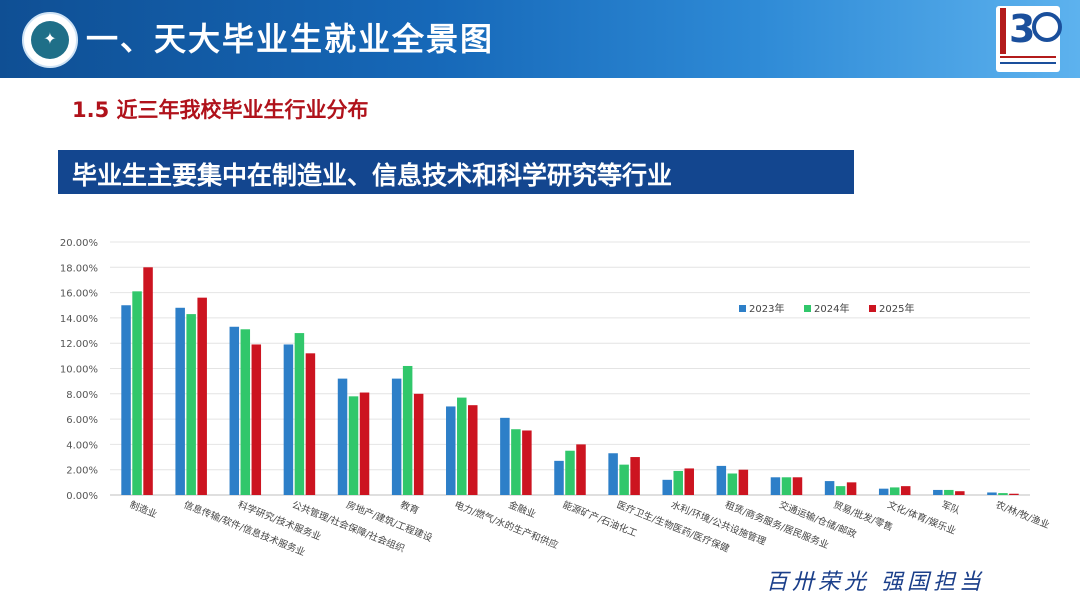  Describe the element at coordinates (82, 471) in the screenshot. I see `y-tick-label: 2.00%` at that location.